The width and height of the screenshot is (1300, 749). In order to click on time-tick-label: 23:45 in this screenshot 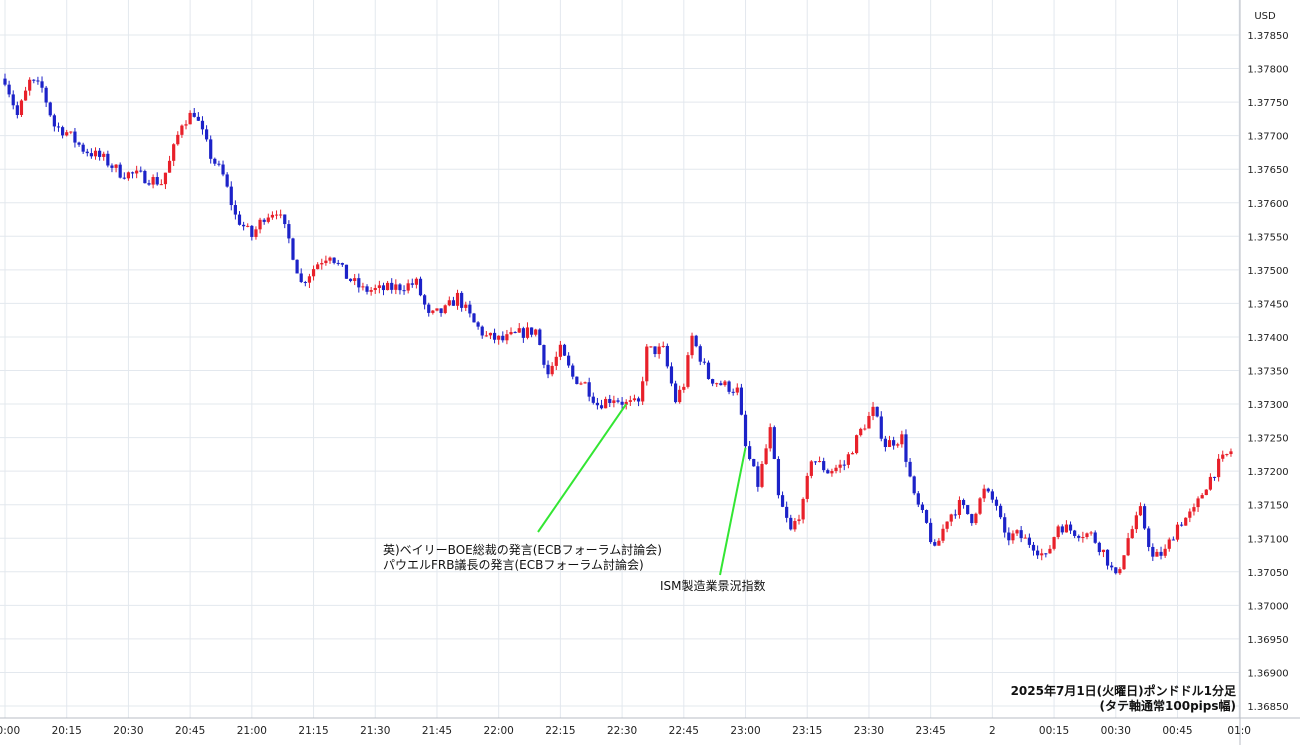, I will do `click(931, 731)`.